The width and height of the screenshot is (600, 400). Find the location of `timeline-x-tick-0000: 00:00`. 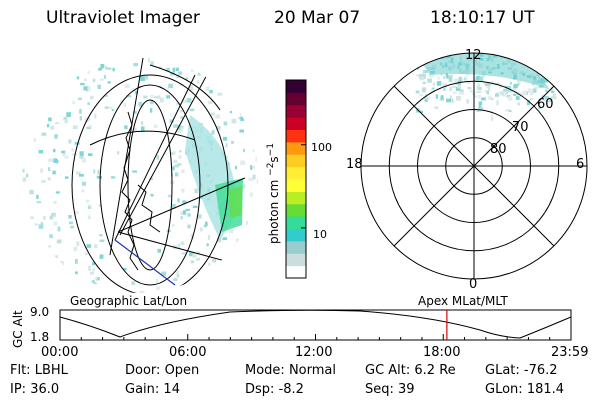

timeline-x-tick-0000: 00:00 is located at coordinates (60, 352).